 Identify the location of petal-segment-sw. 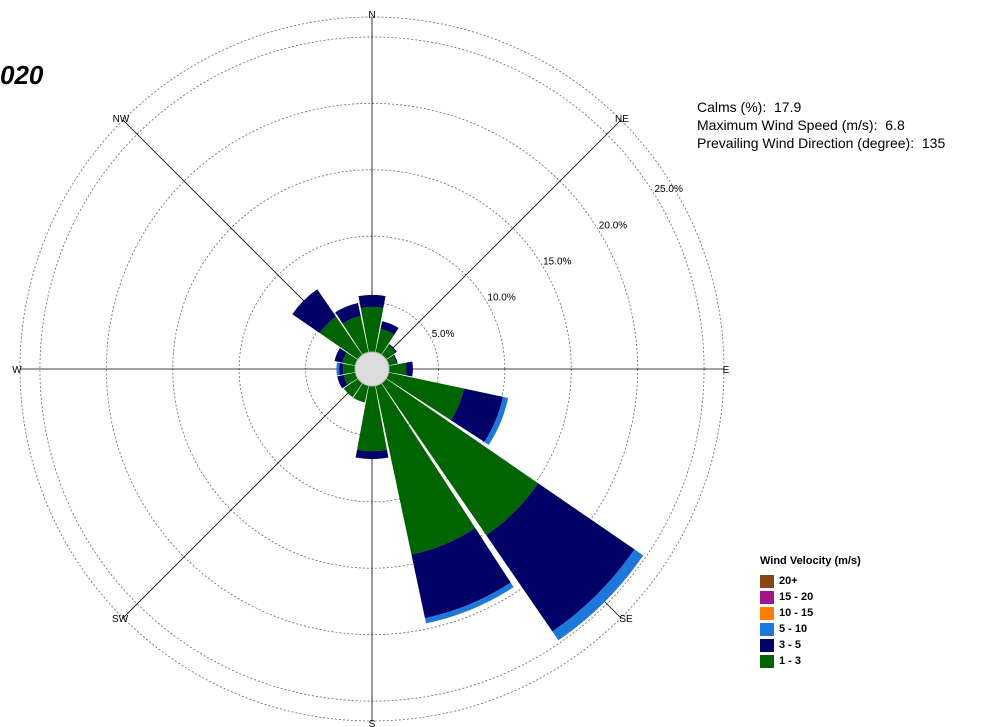
(353, 388).